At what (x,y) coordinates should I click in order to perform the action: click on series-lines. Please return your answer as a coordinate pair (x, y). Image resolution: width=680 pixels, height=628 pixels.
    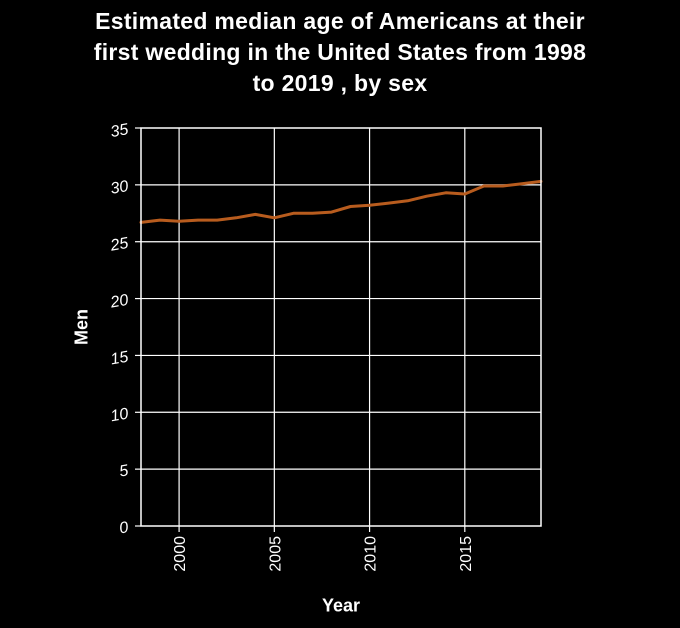
    Looking at the image, I should click on (341, 201).